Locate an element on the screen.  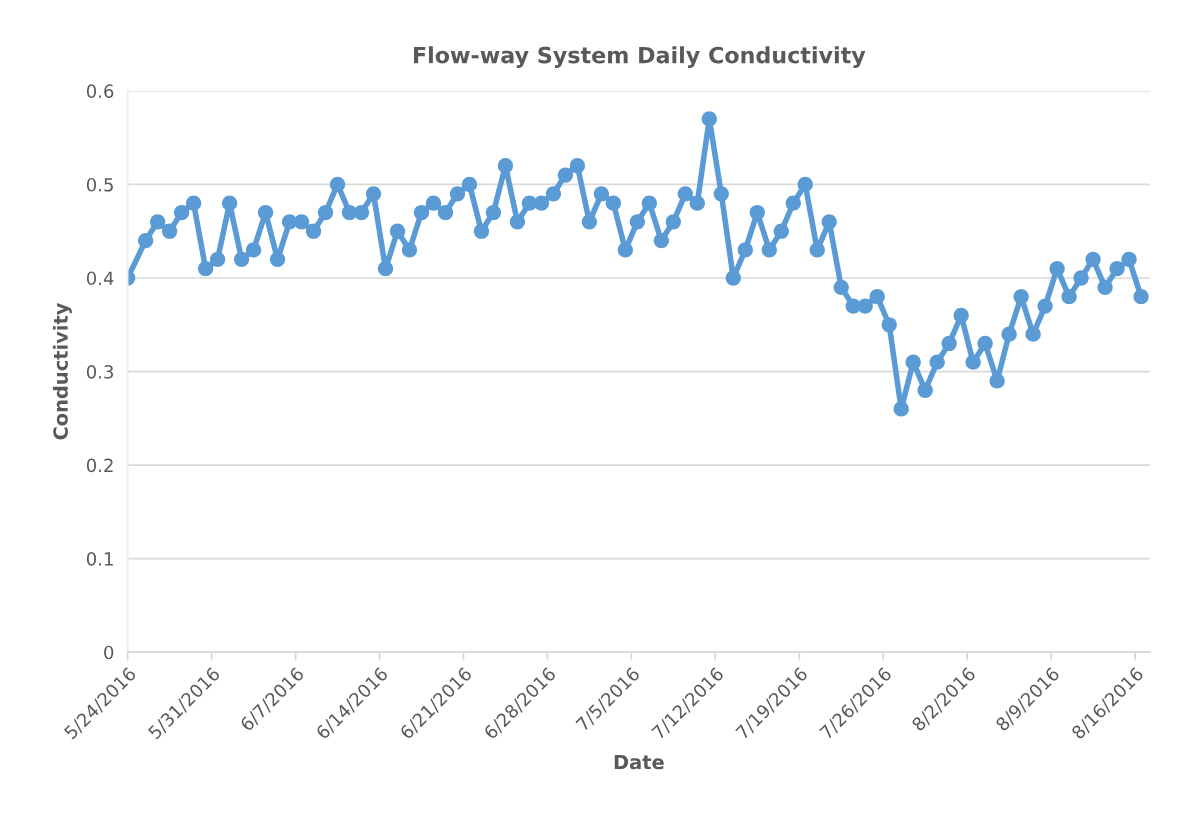
y-tick-label: 0.3 is located at coordinates (100, 372).